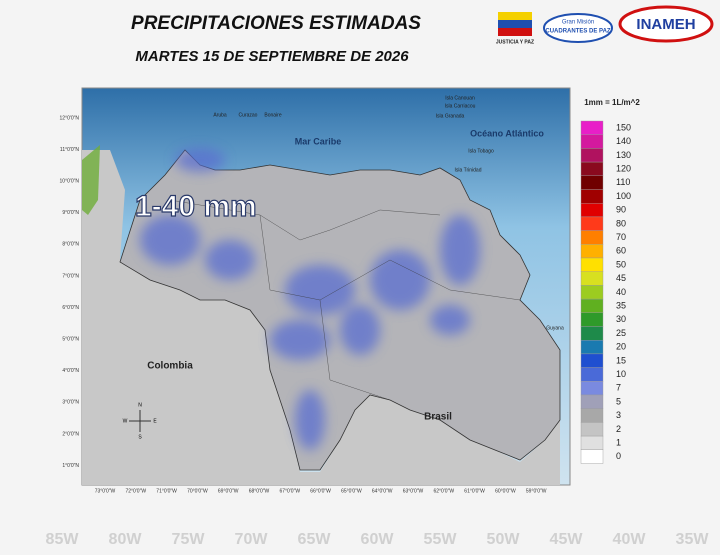 This screenshot has width=720, height=560. What do you see at coordinates (315, 539) in the screenshot?
I see `background-label: 65W` at bounding box center [315, 539].